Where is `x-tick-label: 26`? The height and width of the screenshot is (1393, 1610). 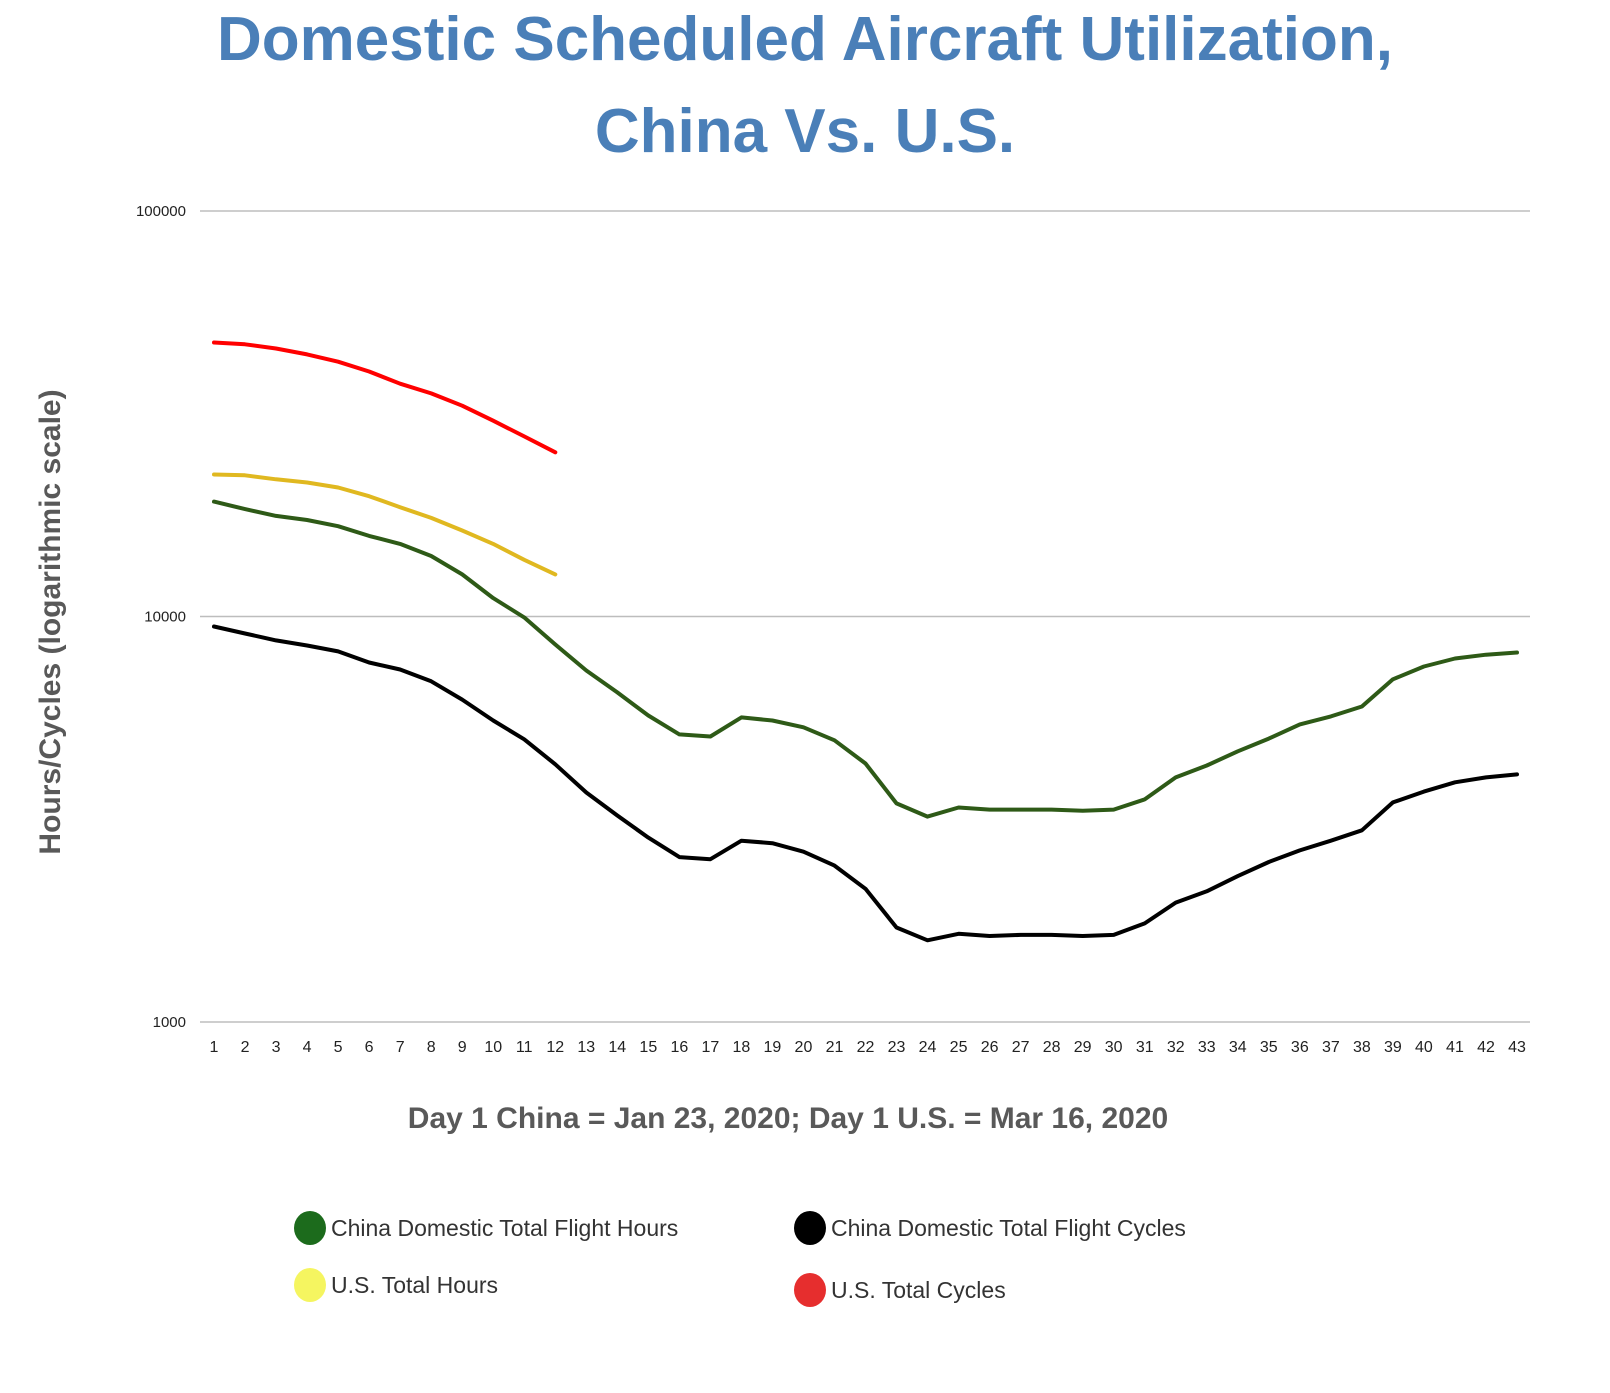 x-tick-label: 26 is located at coordinates (990, 1047).